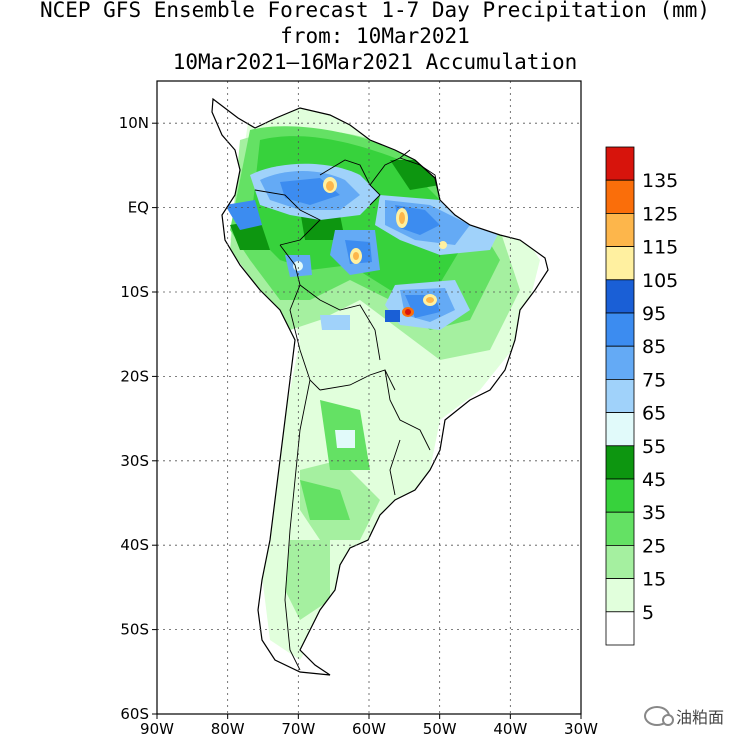 The image size is (750, 750). I want to click on legend-label: 95, so click(654, 314).